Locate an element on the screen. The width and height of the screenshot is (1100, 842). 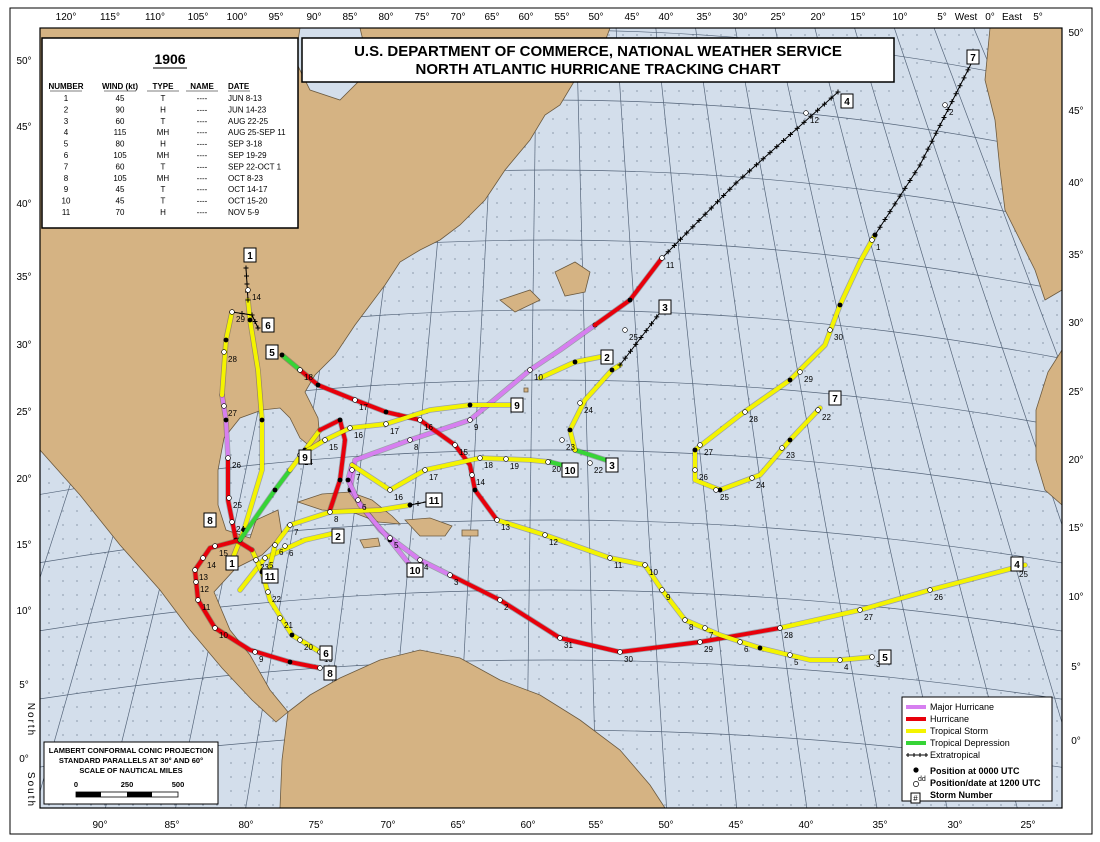
longitude-label: 60° is located at coordinates (527, 825).